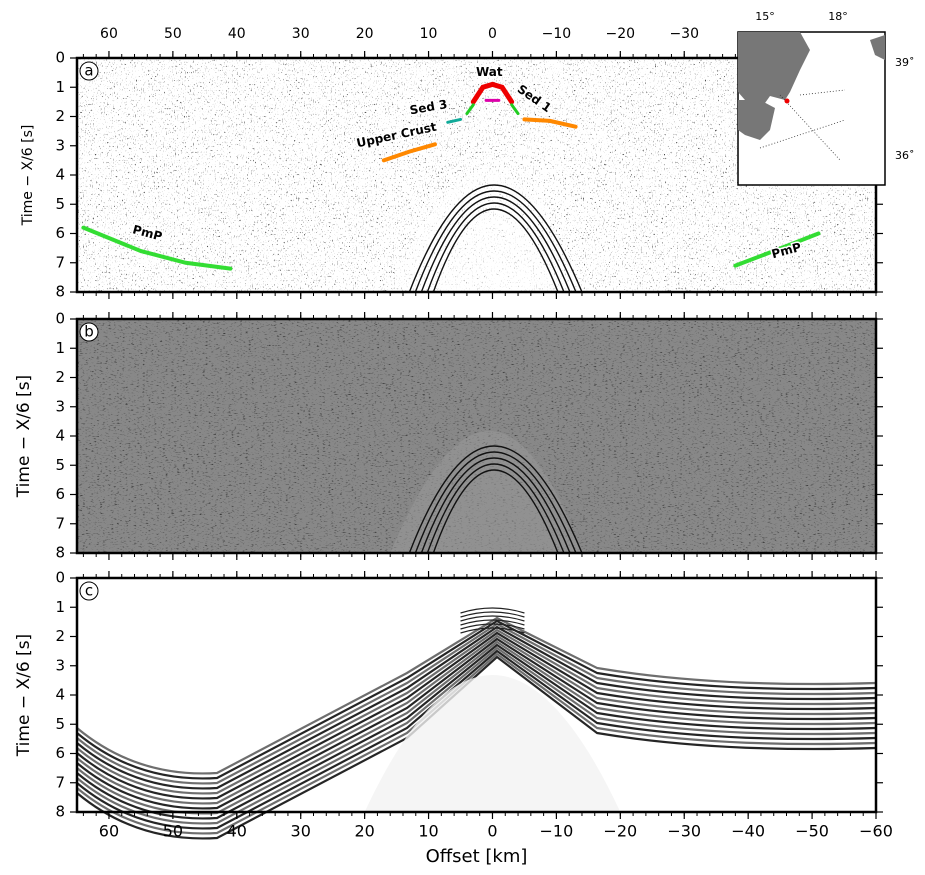 Image resolution: width=925 pixels, height=875 pixels. I want to click on station, so click(787, 101).